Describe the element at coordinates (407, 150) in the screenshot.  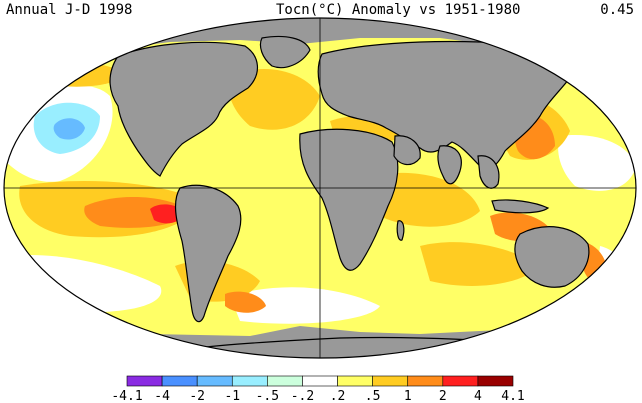
I see `arabia` at that location.